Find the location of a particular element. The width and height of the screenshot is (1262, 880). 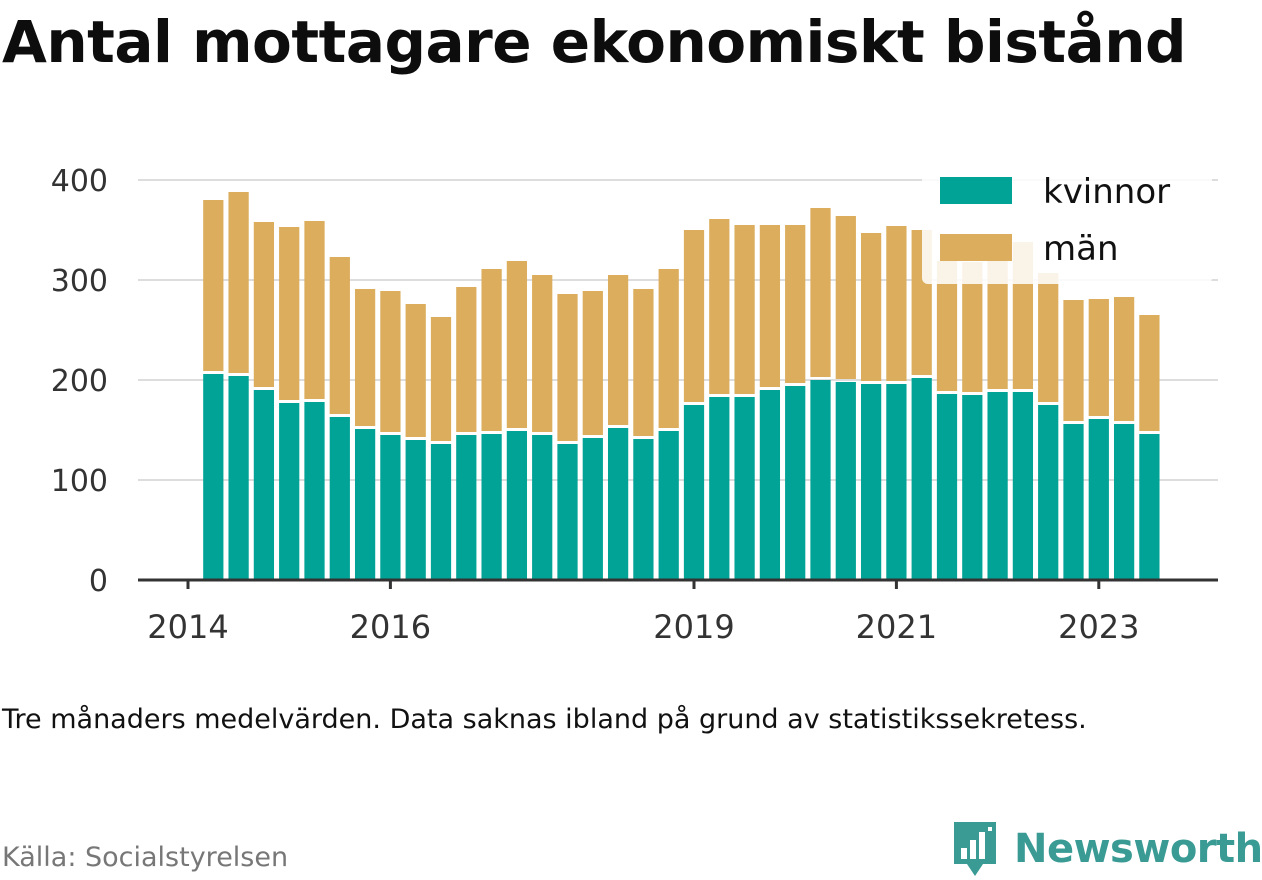

source-credit: Källa: Socialstyrelsen is located at coordinates (145, 857).